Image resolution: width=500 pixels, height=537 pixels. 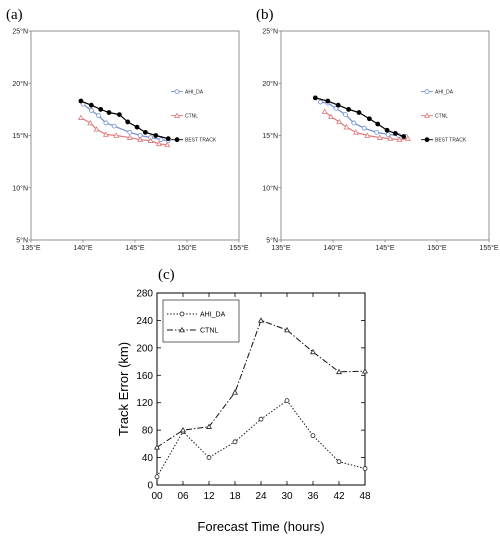 What do you see at coordinates (166, 275) in the screenshot?
I see `panel-label-c: (c)` at bounding box center [166, 275].